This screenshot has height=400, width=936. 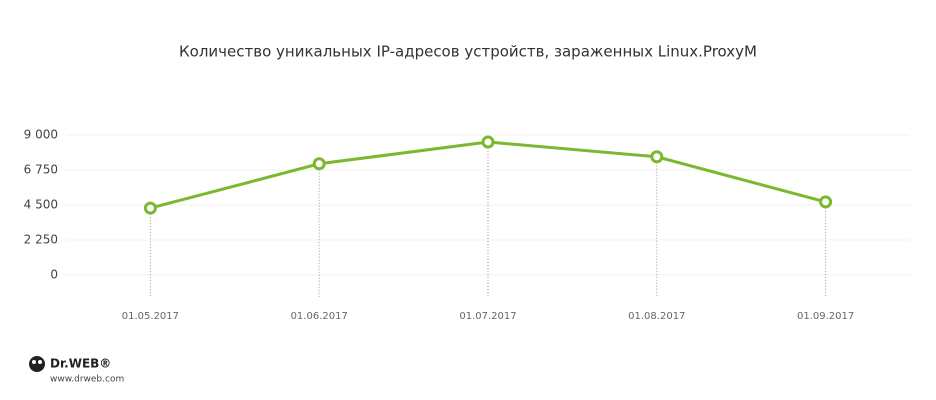 I want to click on x-tick-label: 01.07.2017, so click(x=487, y=316).